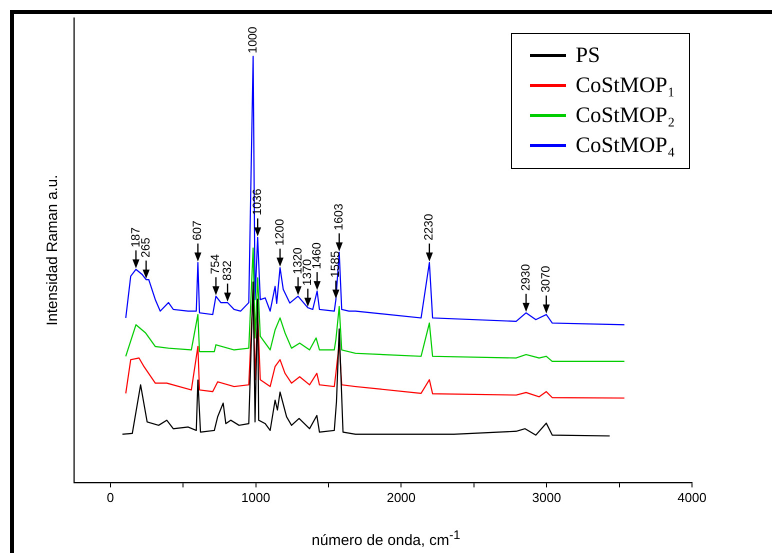 The width and height of the screenshot is (772, 553). I want to click on legend-label: PS, so click(588, 55).